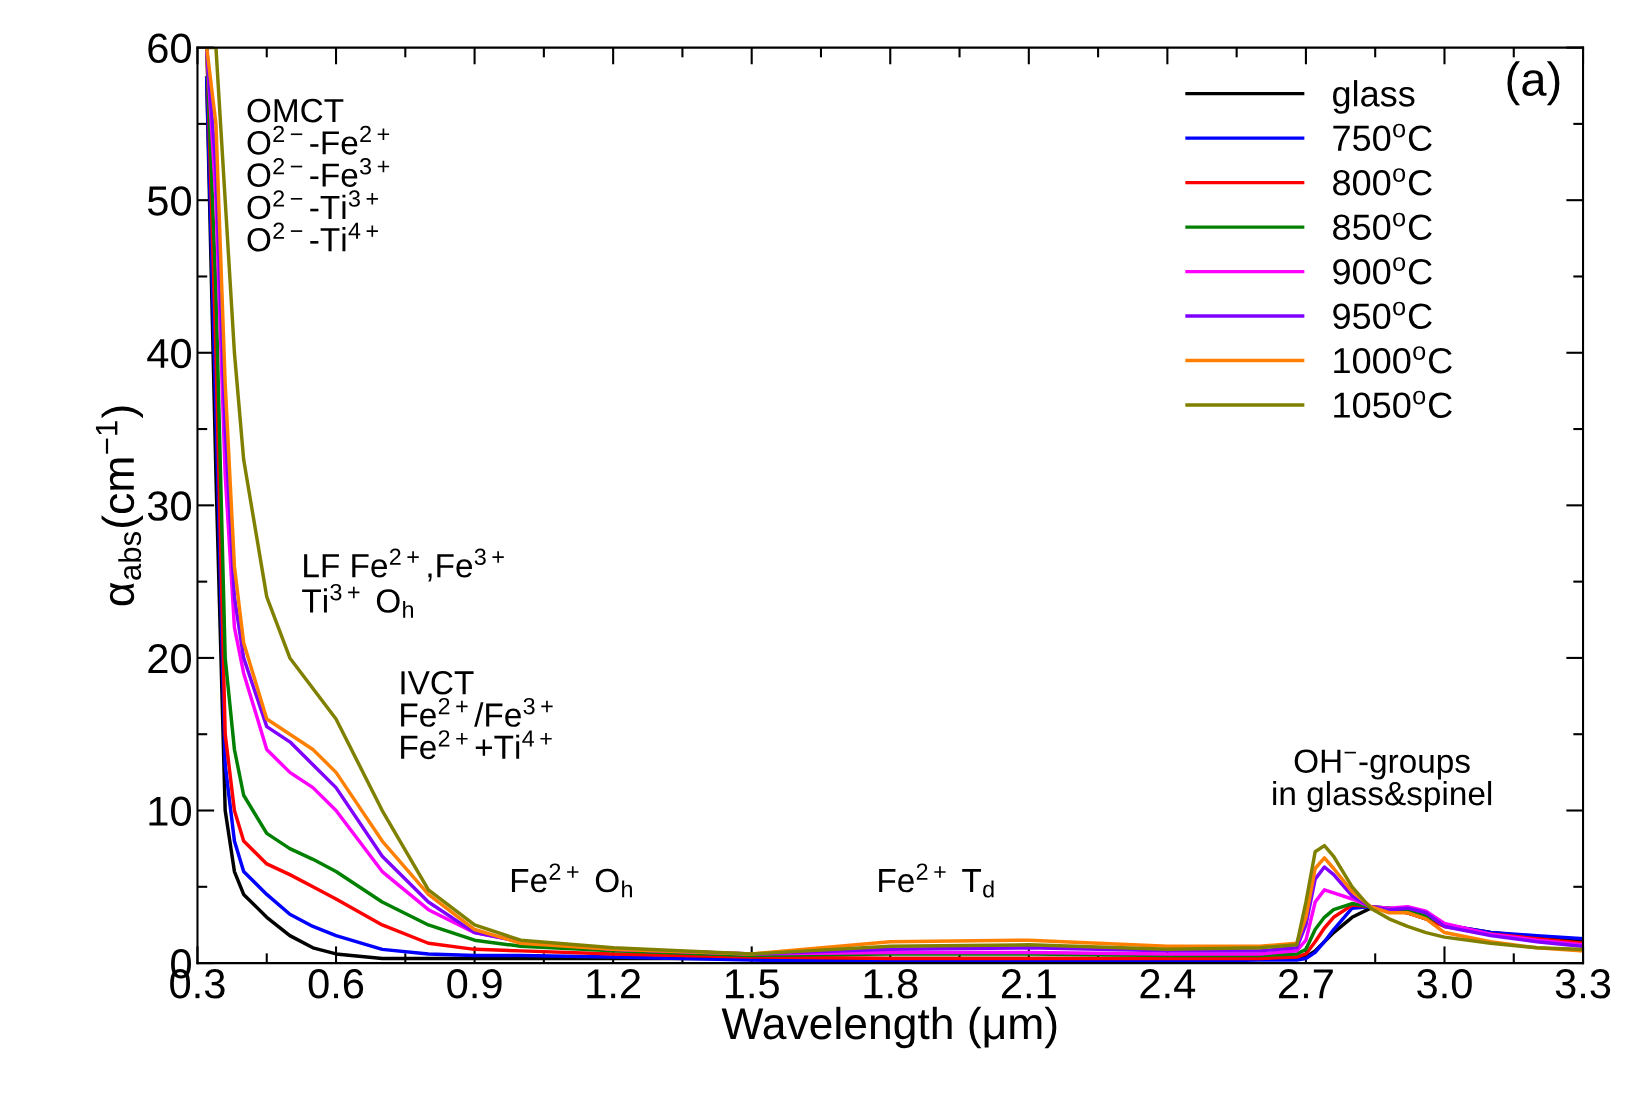  What do you see at coordinates (752, 984) in the screenshot?
I see `x-tick-label: 1.5` at bounding box center [752, 984].